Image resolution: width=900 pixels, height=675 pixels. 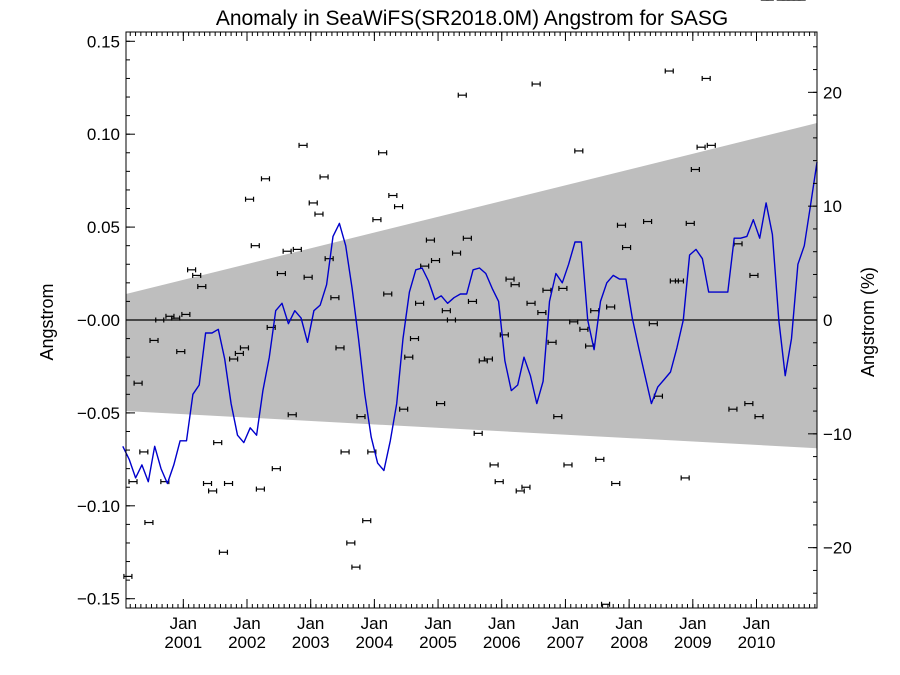 I want to click on y-tick-label: −0.05, so click(x=98, y=413).